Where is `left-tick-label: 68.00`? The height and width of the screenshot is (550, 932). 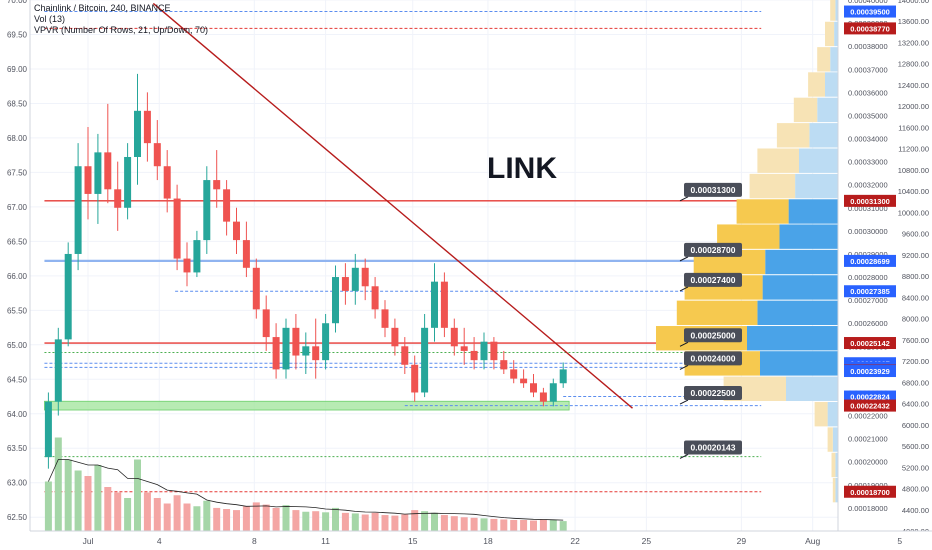 left-tick-label: 68.00 is located at coordinates (17, 138).